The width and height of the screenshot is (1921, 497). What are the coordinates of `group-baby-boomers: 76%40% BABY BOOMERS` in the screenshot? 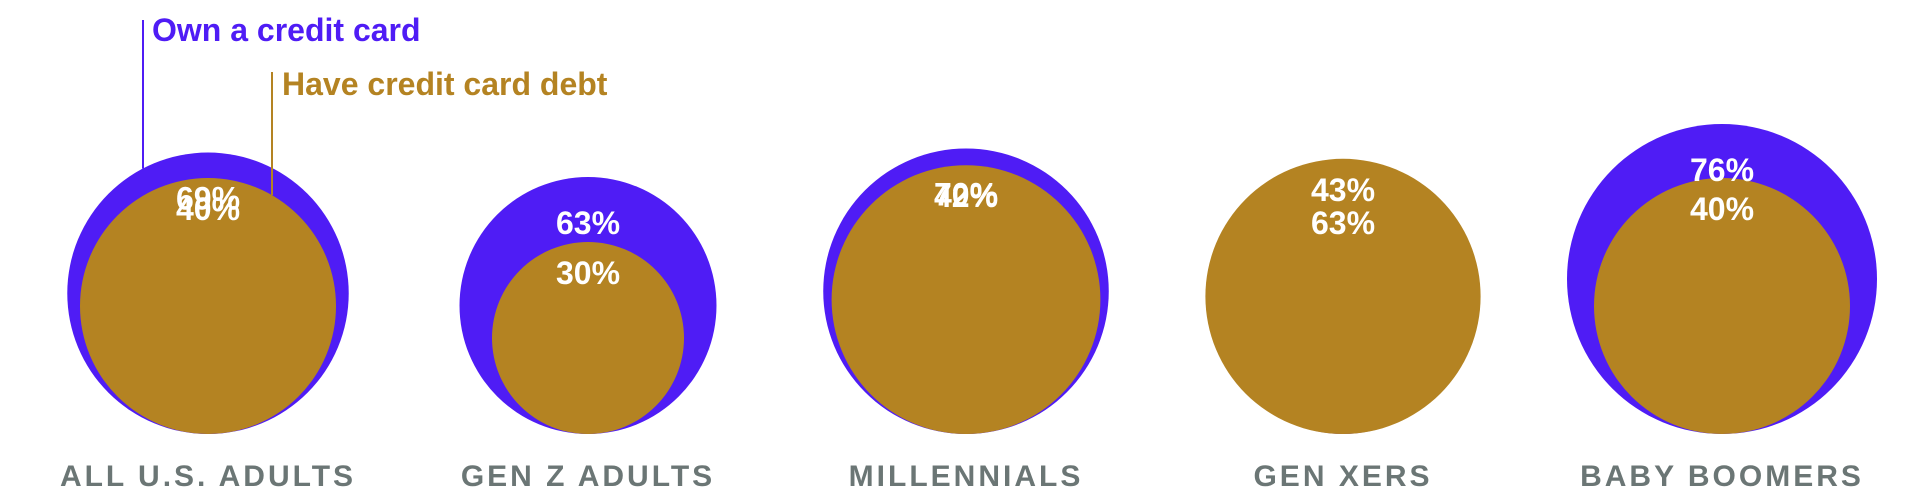 It's located at (1722, 308).